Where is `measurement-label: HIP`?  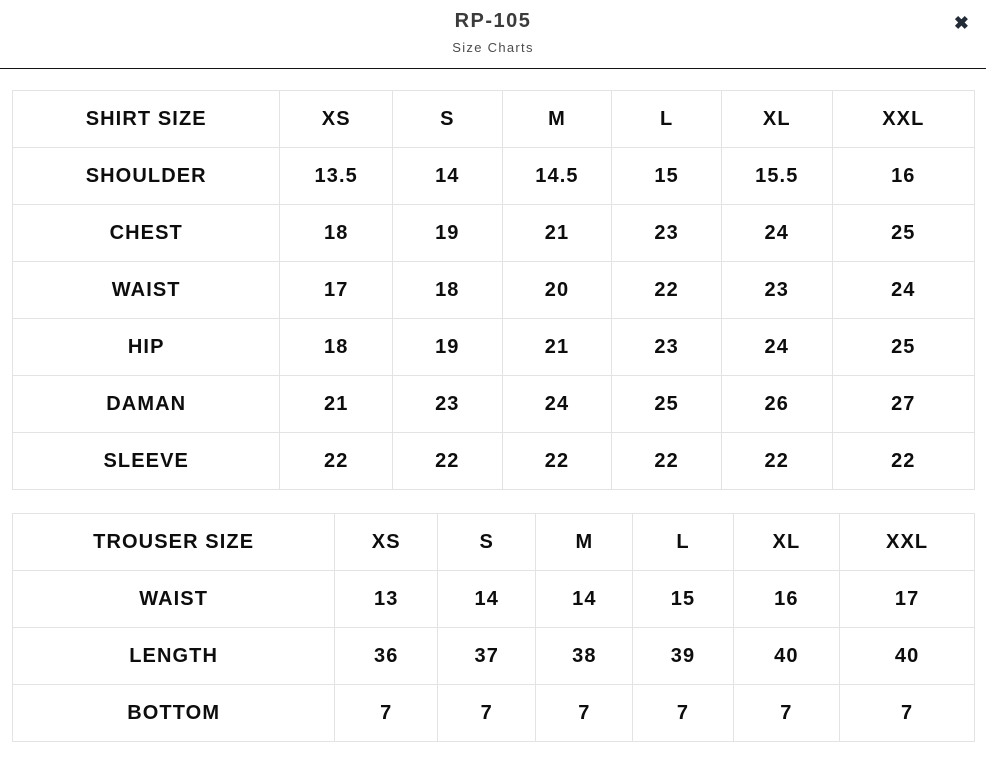 measurement-label: HIP is located at coordinates (146, 347).